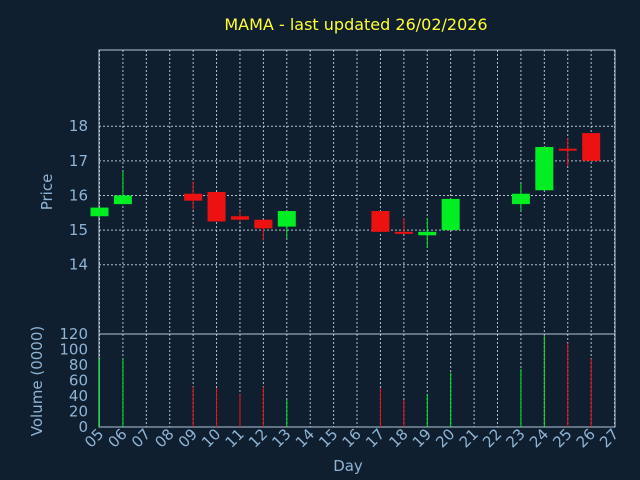  Describe the element at coordinates (586, 438) in the screenshot. I see `x-tick-label: 26` at that location.